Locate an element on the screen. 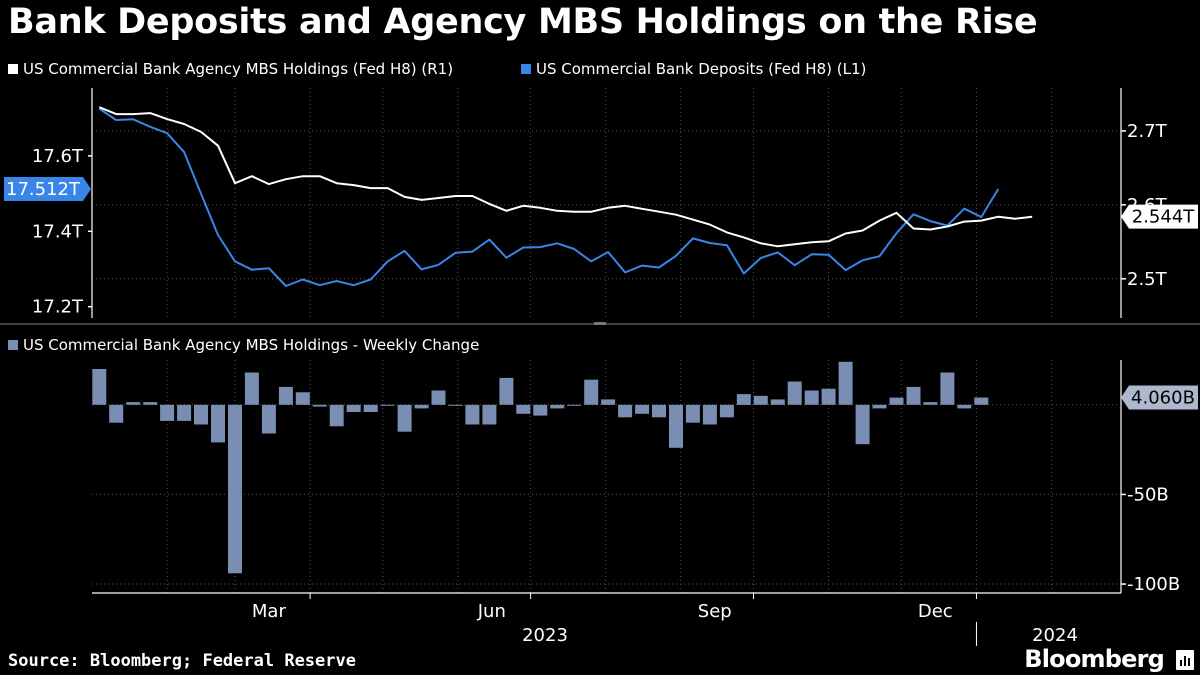 The image size is (1200, 675). right-tick-label: 2.5T is located at coordinates (1147, 279).